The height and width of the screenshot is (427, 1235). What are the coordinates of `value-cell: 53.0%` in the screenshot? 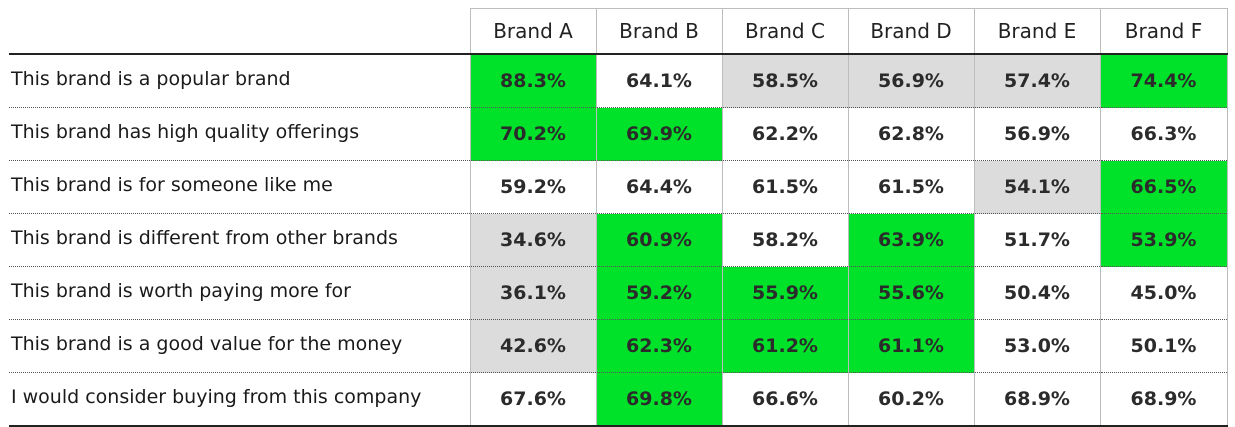 It's located at (1037, 346).